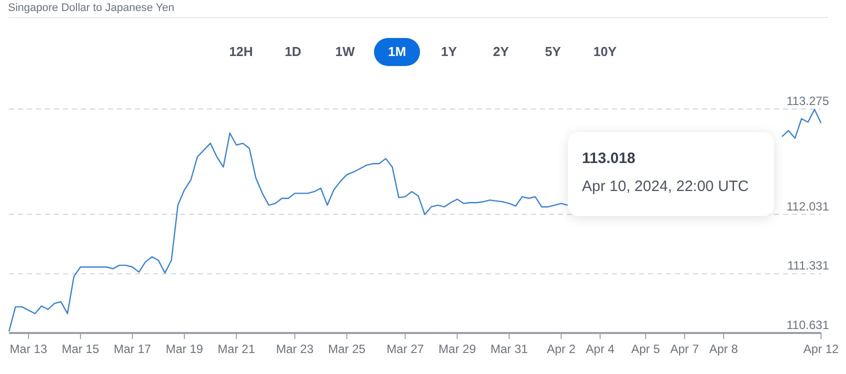 The image size is (846, 374). Describe the element at coordinates (501, 52) in the screenshot. I see `text: 2Y` at that location.